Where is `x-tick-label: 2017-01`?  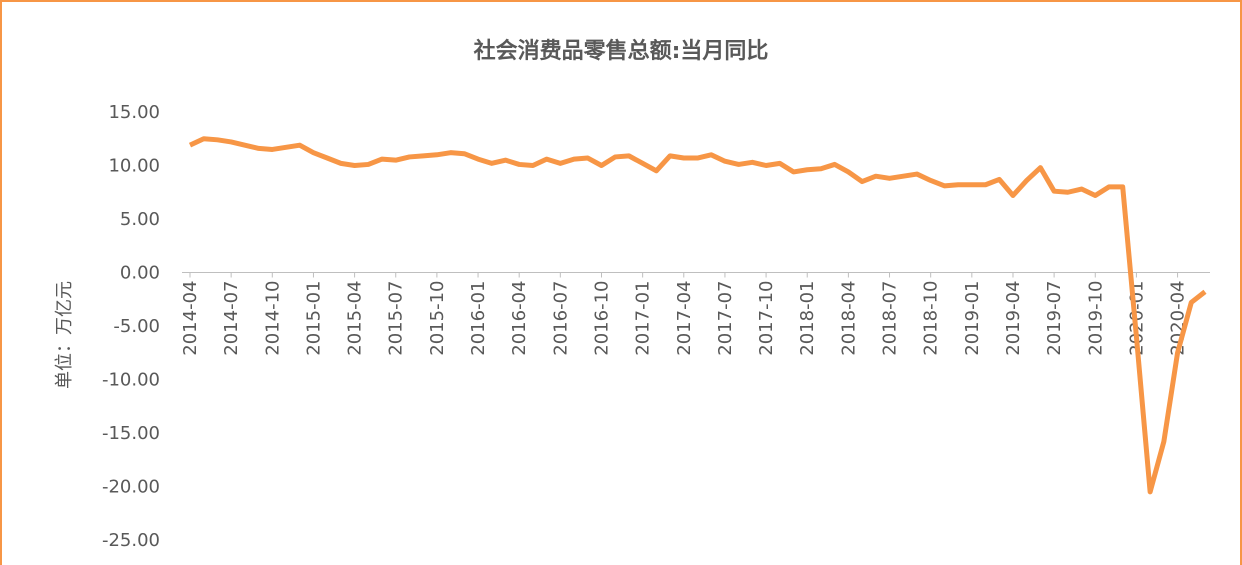
x-tick-label: 2017-01 is located at coordinates (643, 318).